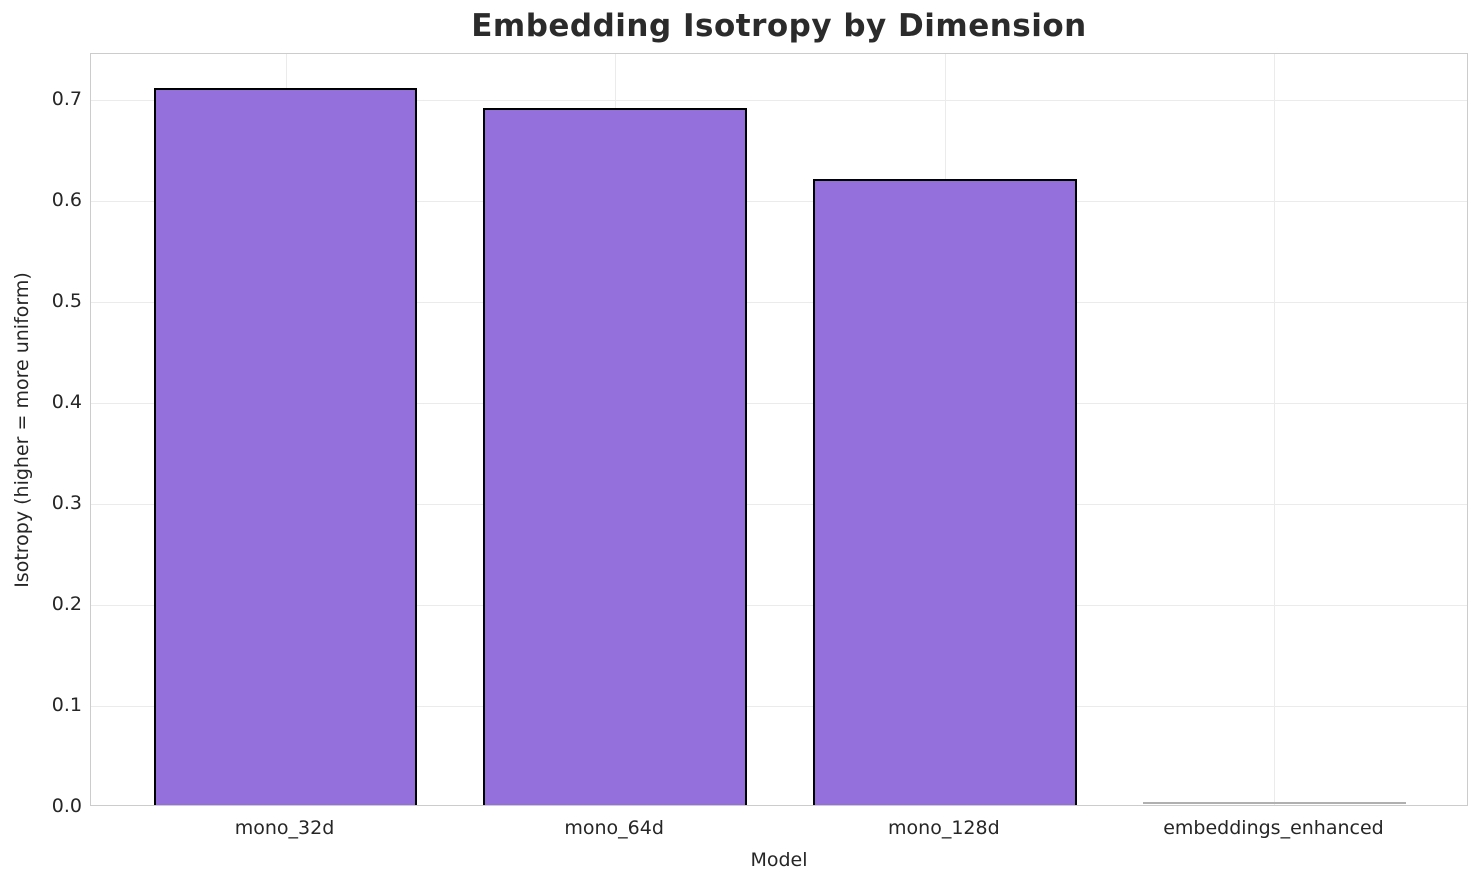  I want to click on ytick-0.4: 0.4, so click(66, 401).